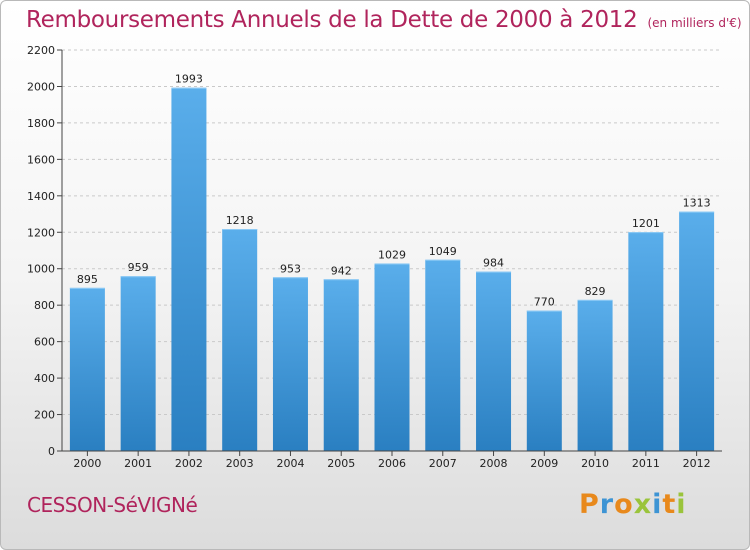 The image size is (750, 550). Describe the element at coordinates (189, 269) in the screenshot. I see `bar-2002` at that location.